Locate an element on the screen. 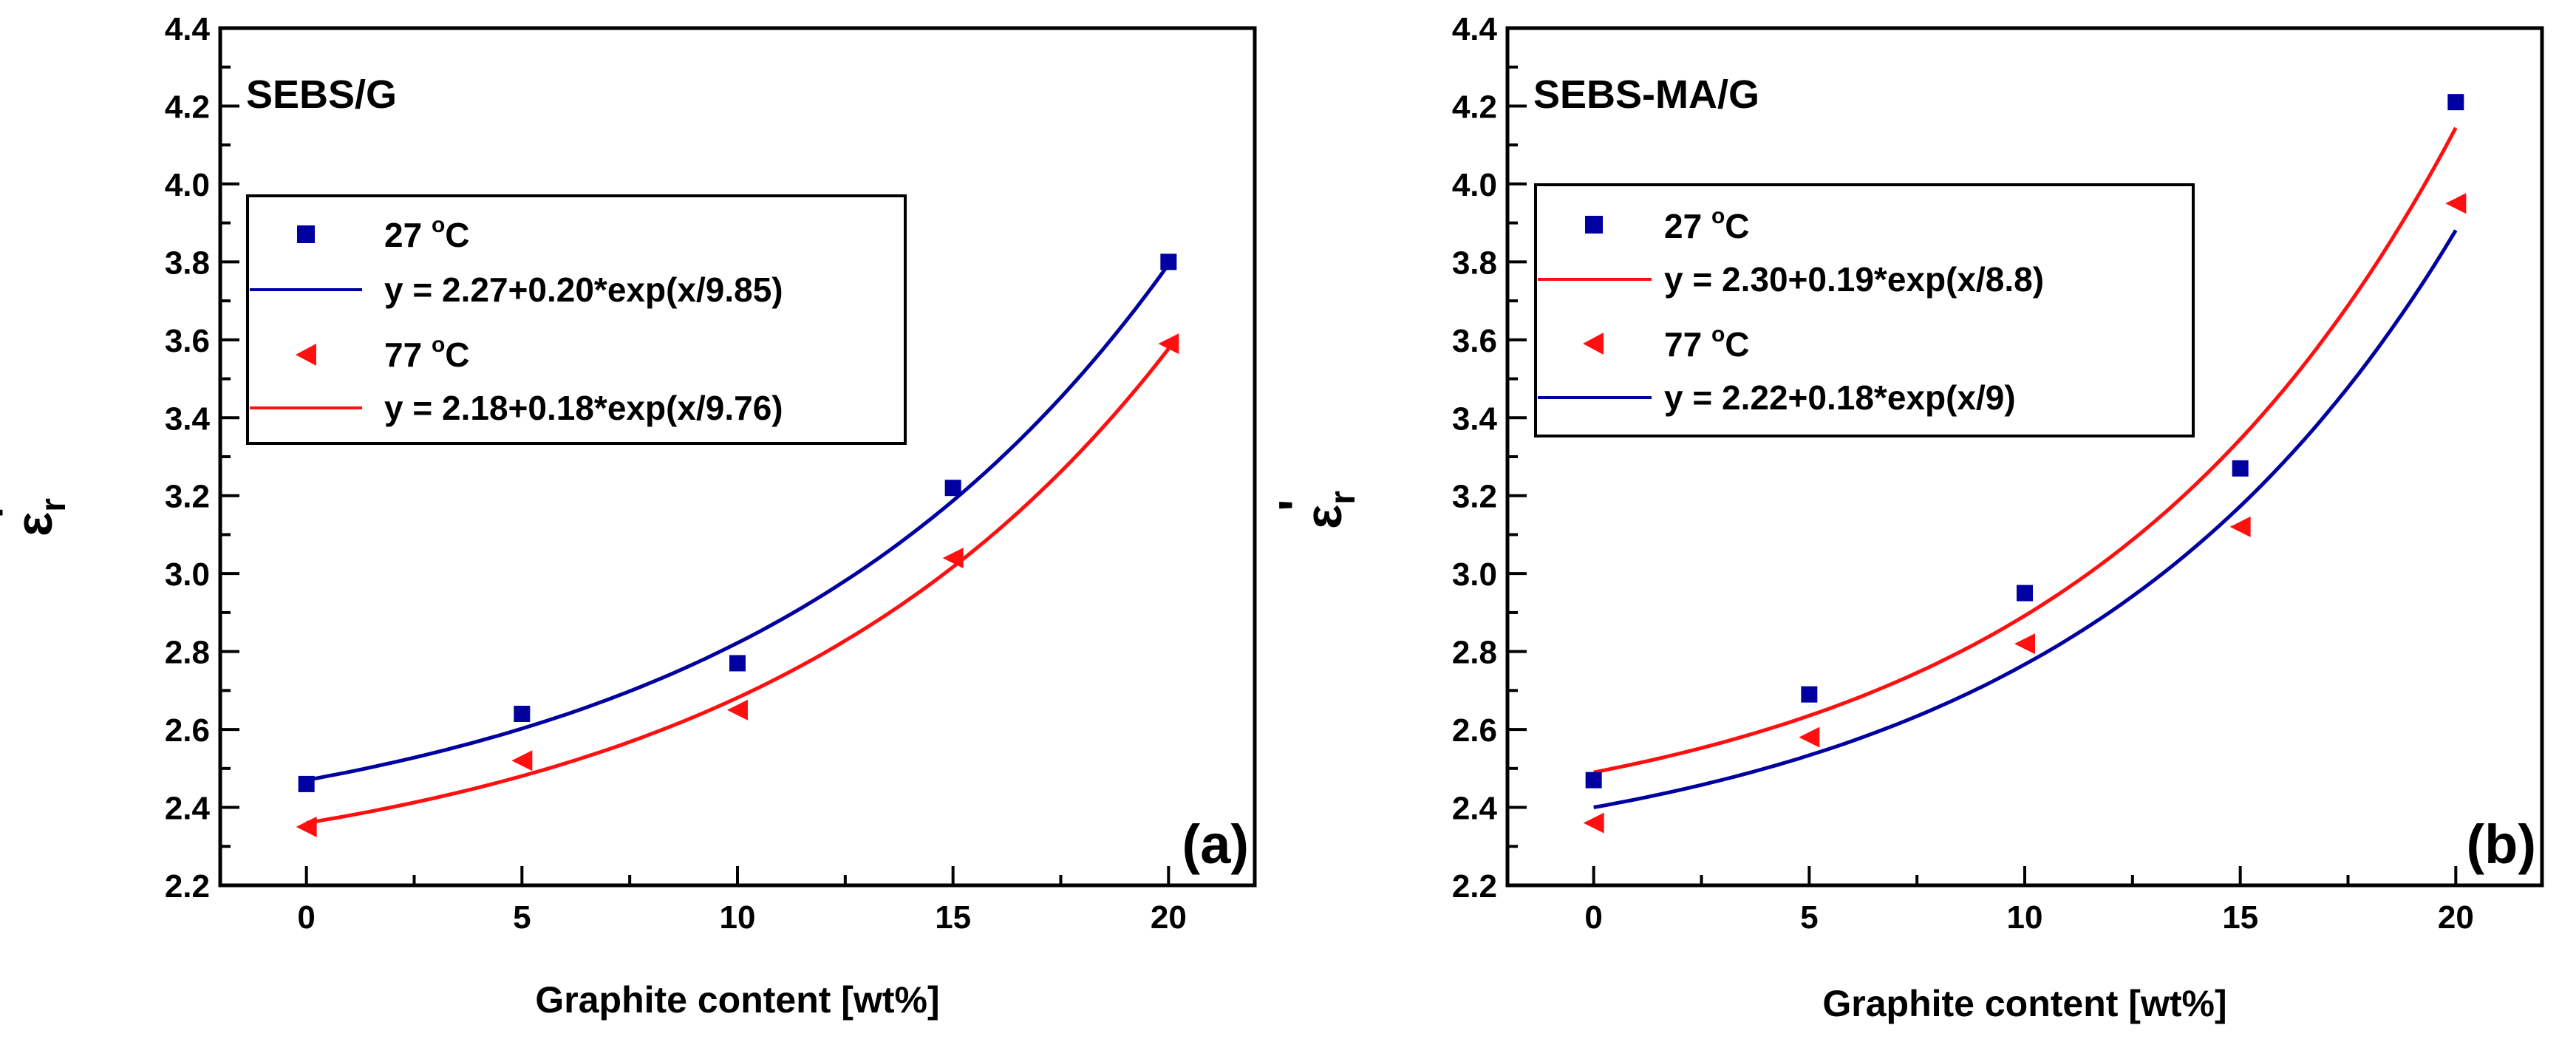 The height and width of the screenshot is (1042, 2576). legend-fit-1: y = 2.30+0.19*exp(x/8.8) is located at coordinates (1854, 279).